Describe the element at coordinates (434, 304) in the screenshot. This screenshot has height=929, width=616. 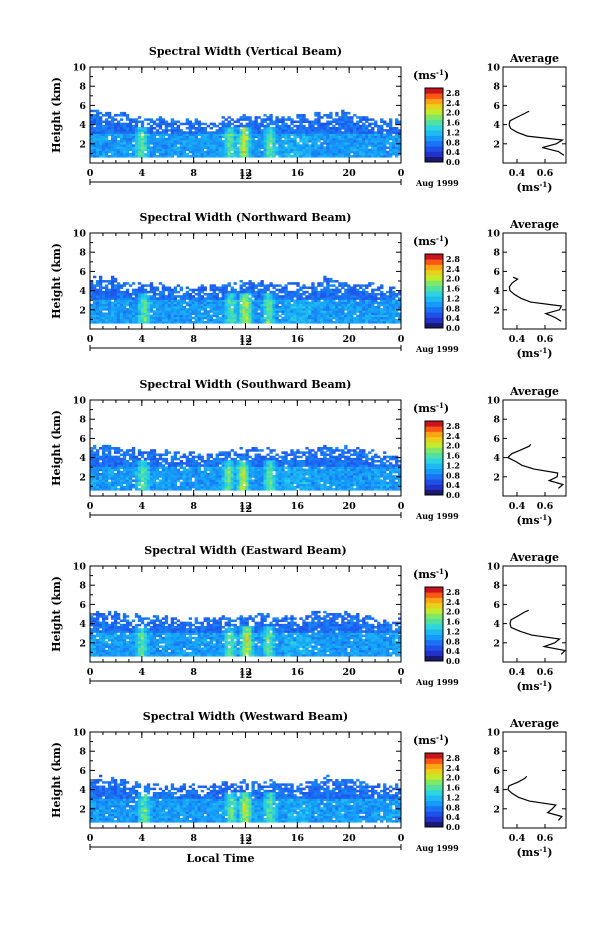
I see `colorbar-segment` at that location.